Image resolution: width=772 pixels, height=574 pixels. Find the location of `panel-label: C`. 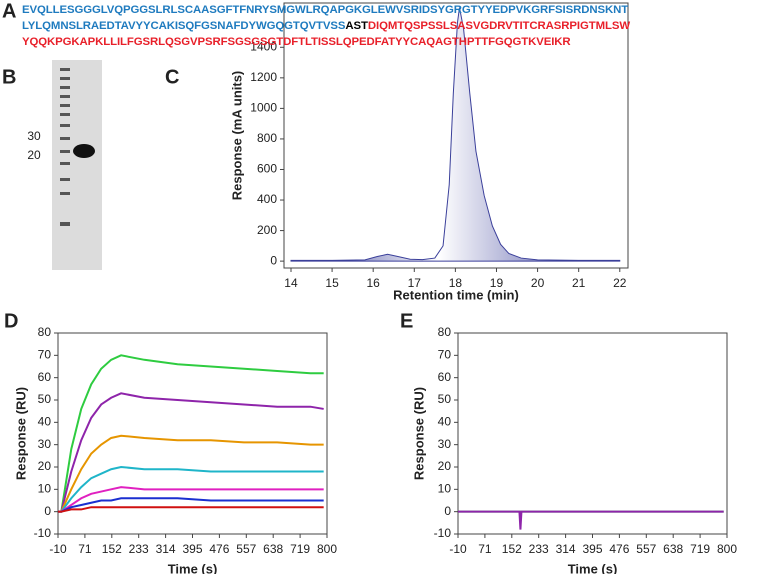

panel-label: C is located at coordinates (172, 77).